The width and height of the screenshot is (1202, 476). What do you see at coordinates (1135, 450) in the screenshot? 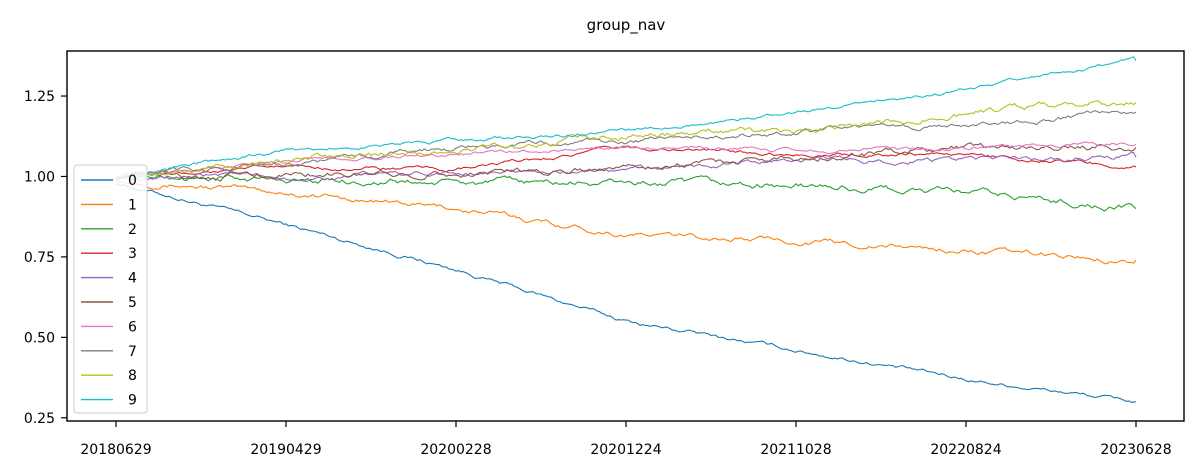
I see `x-tick-label: 20230628` at bounding box center [1135, 450].